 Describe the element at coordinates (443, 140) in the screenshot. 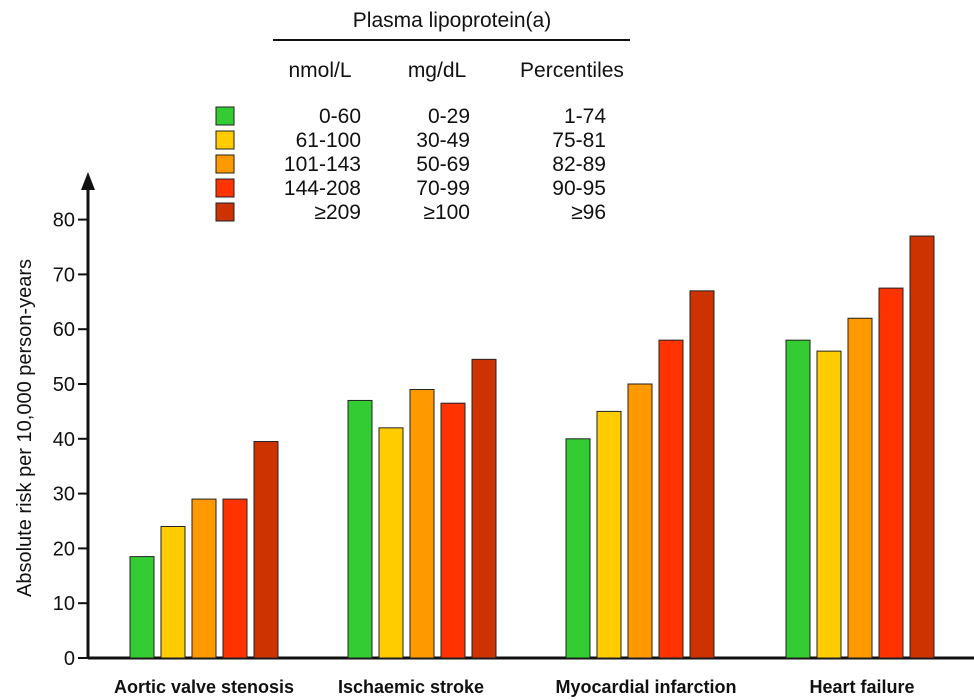

I see `legend-cell: 30-49` at that location.